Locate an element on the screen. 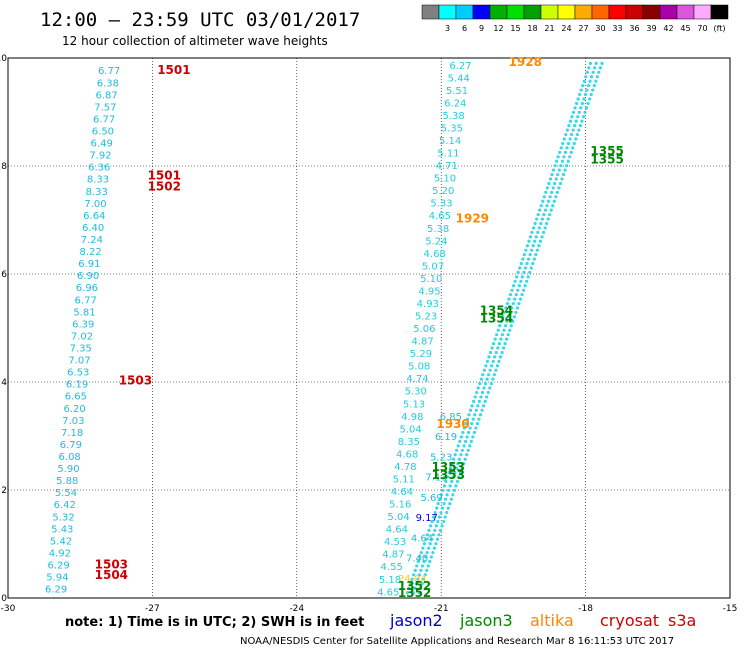 This screenshot has height=650, width=740. swh-value: 5.42 is located at coordinates (61, 541).